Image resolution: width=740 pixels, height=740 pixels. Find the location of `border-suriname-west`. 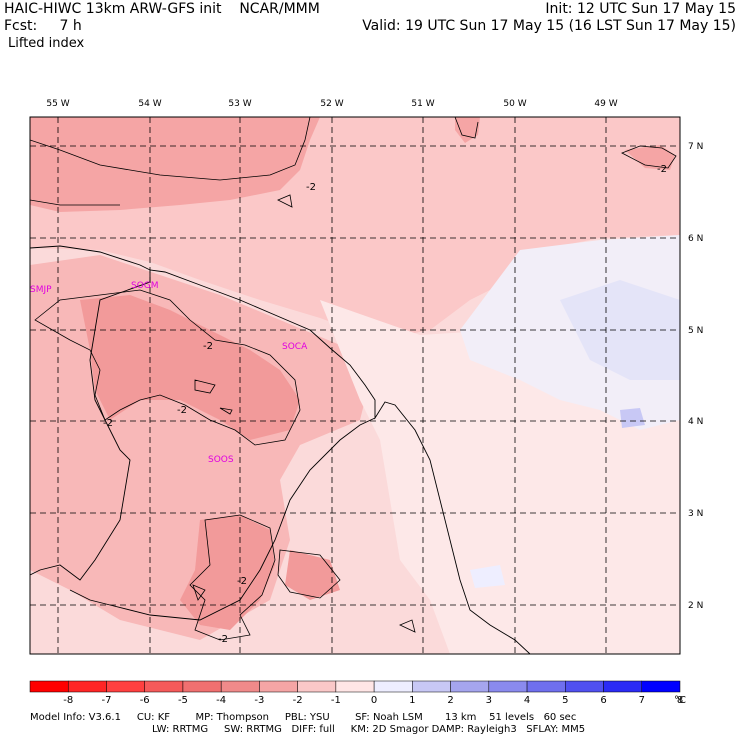

border-suriname-west is located at coordinates (90, 425).